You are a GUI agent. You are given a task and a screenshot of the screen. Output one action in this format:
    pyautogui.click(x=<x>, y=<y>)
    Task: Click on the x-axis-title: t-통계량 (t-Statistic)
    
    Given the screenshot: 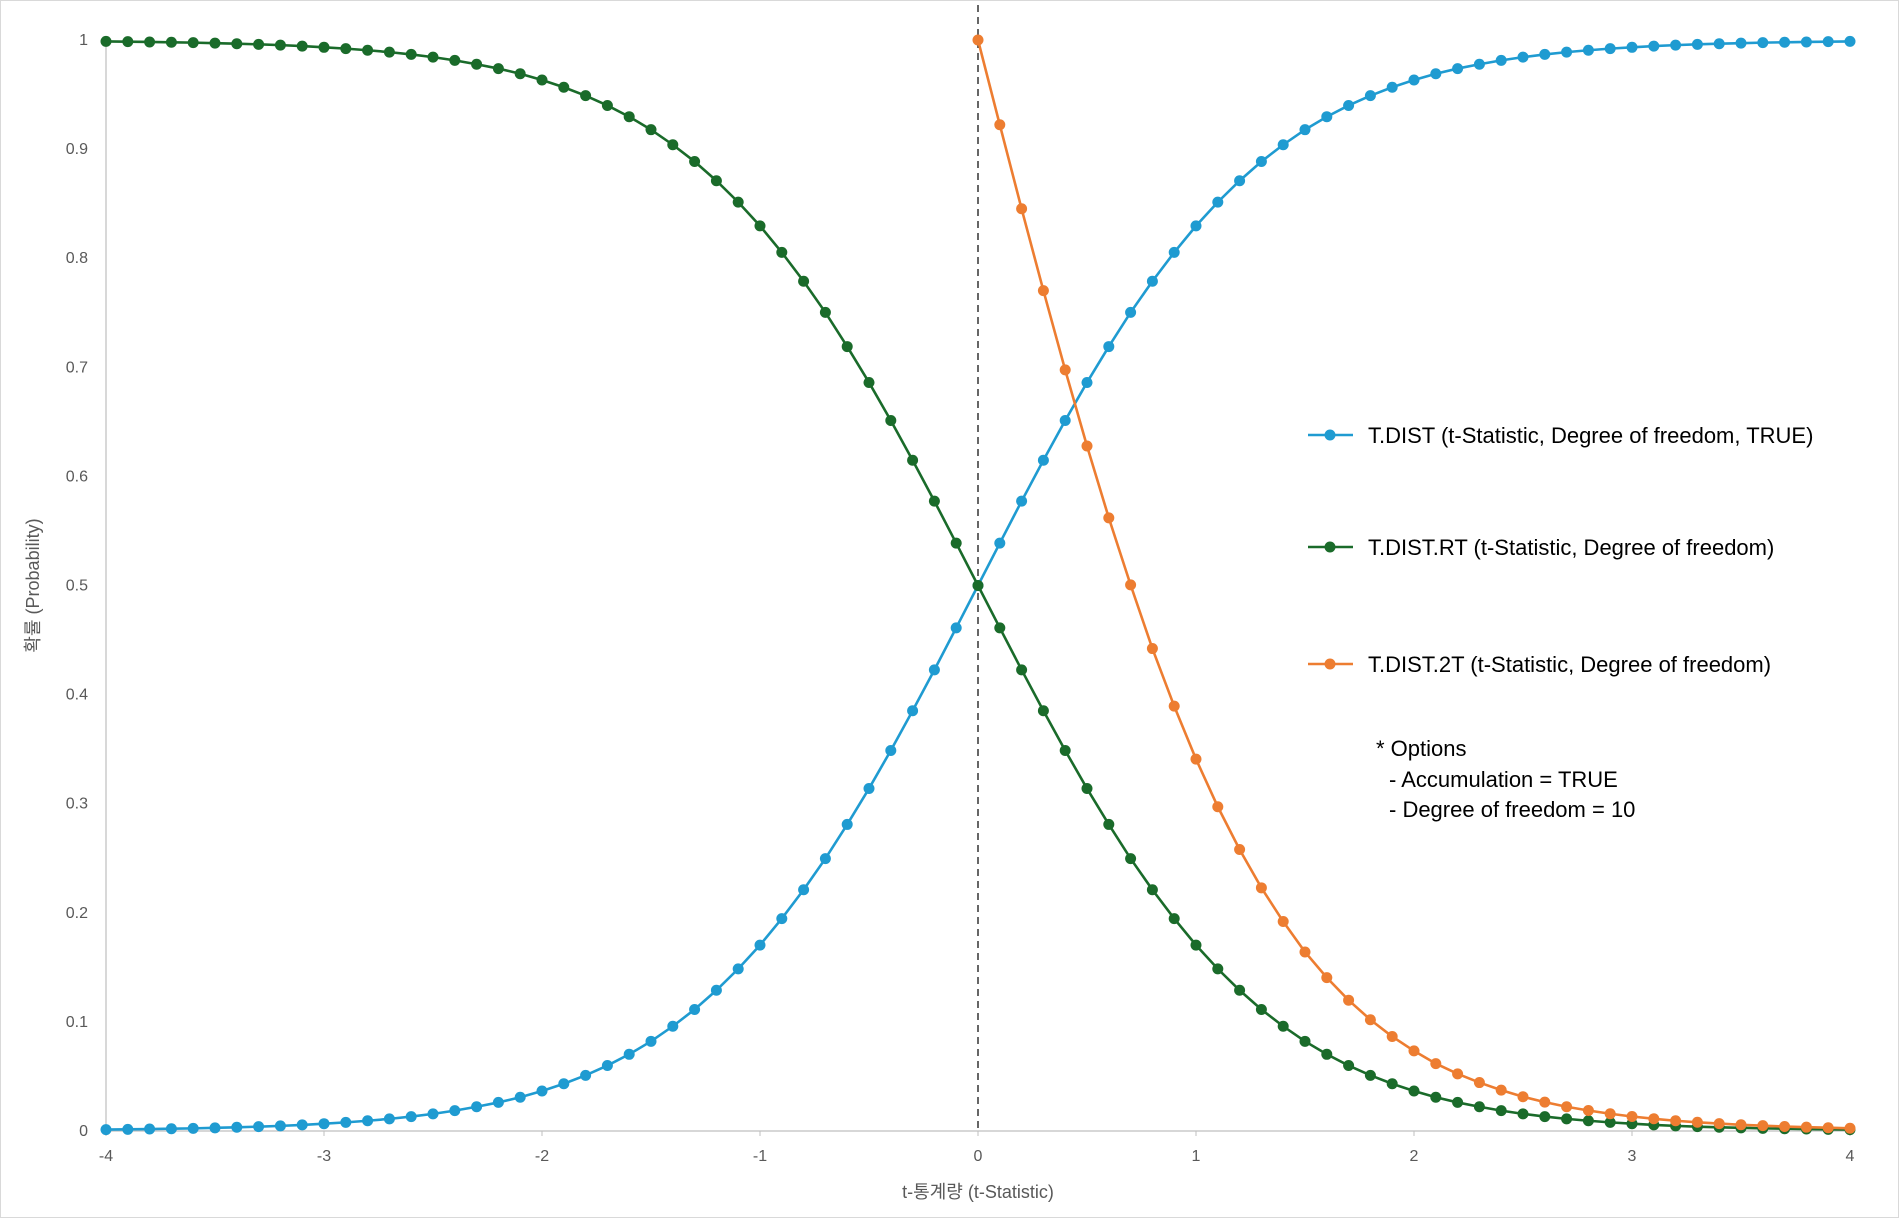 What is the action you would take?
    pyautogui.click(x=978, y=1192)
    